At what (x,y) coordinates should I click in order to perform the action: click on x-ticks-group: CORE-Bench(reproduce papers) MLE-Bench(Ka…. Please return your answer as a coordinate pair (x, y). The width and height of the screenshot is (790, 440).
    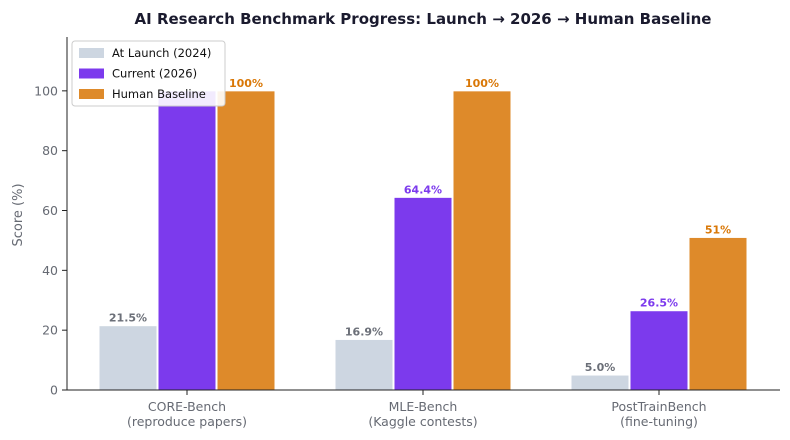
    Looking at the image, I should click on (417, 409).